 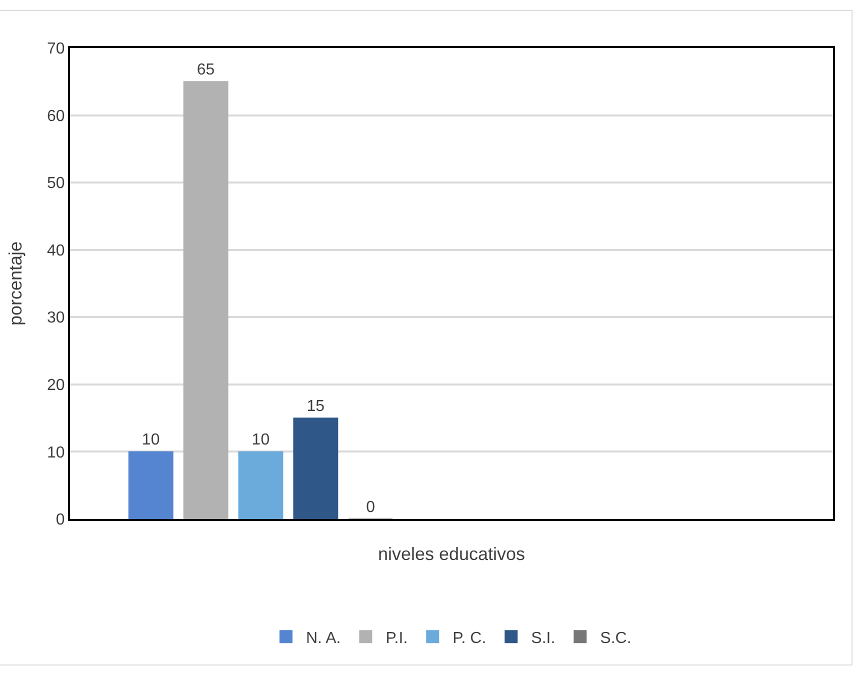 I want to click on y-tick-label: 20, so click(x=56, y=385).